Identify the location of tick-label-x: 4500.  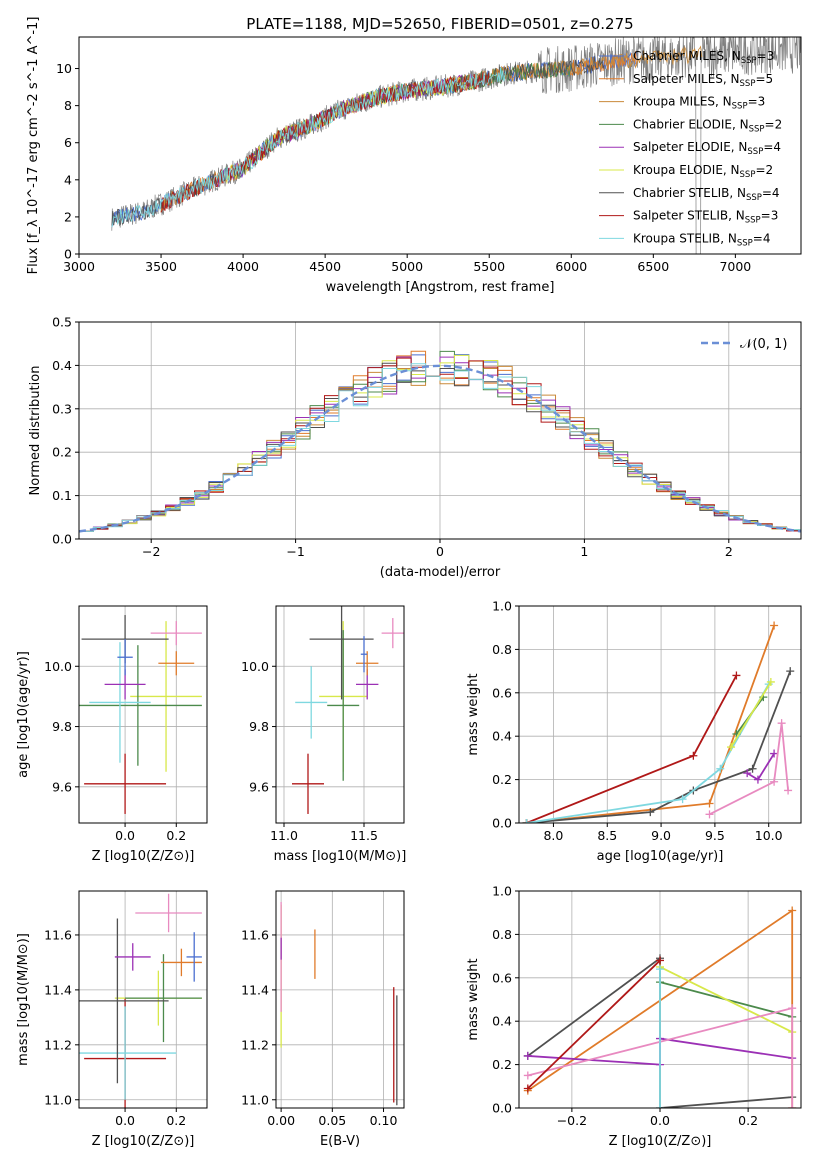
(325, 266).